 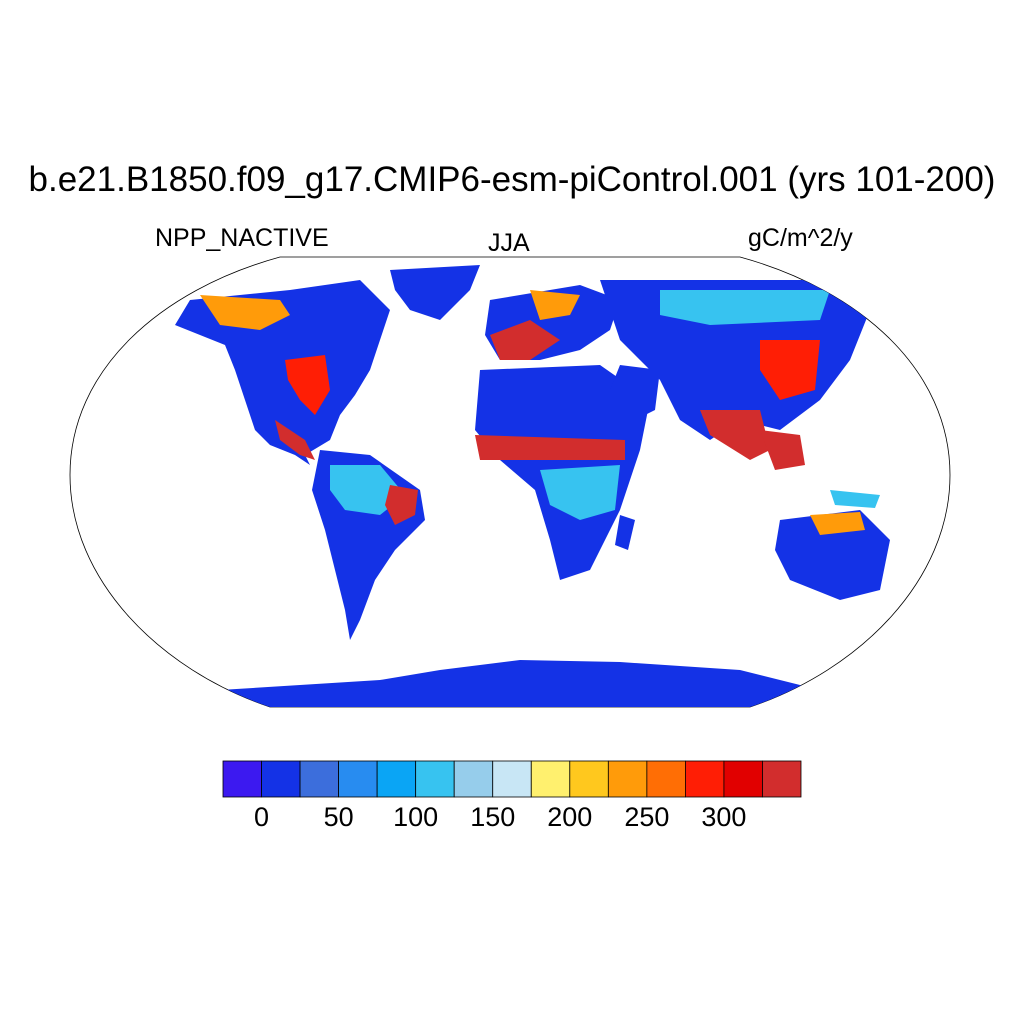 What do you see at coordinates (245, 312) in the screenshot?
I see `na-north-warm` at bounding box center [245, 312].